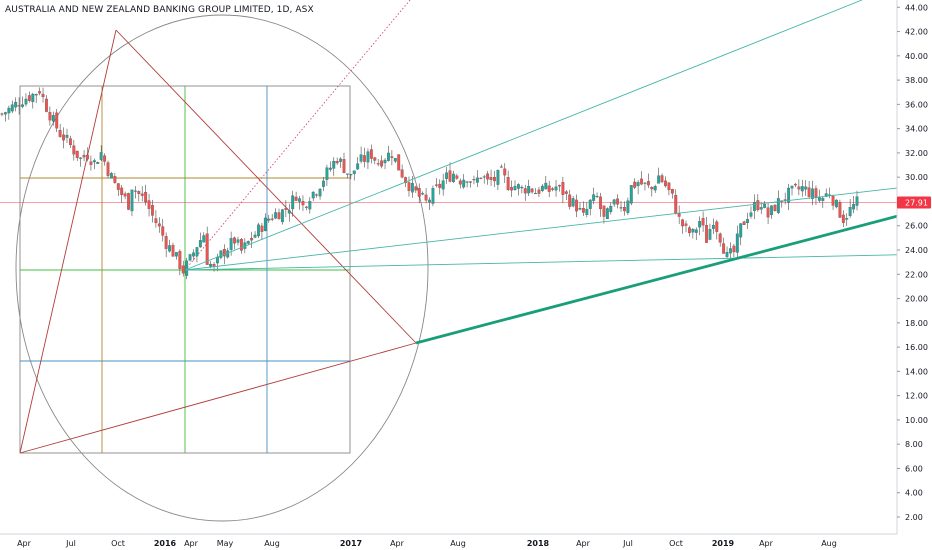  I want to click on time-tick-label: Jul, so click(627, 543).